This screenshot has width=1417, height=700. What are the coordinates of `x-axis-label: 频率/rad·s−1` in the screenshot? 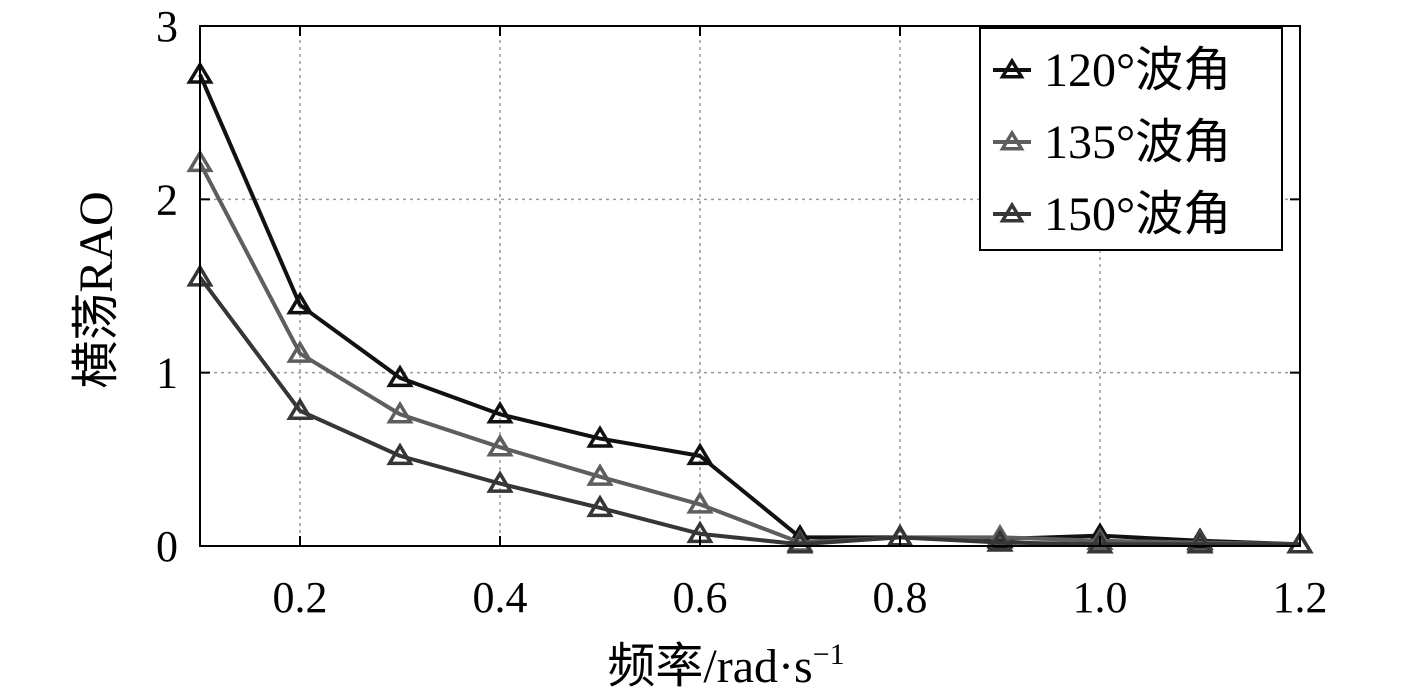 It's located at (725, 665).